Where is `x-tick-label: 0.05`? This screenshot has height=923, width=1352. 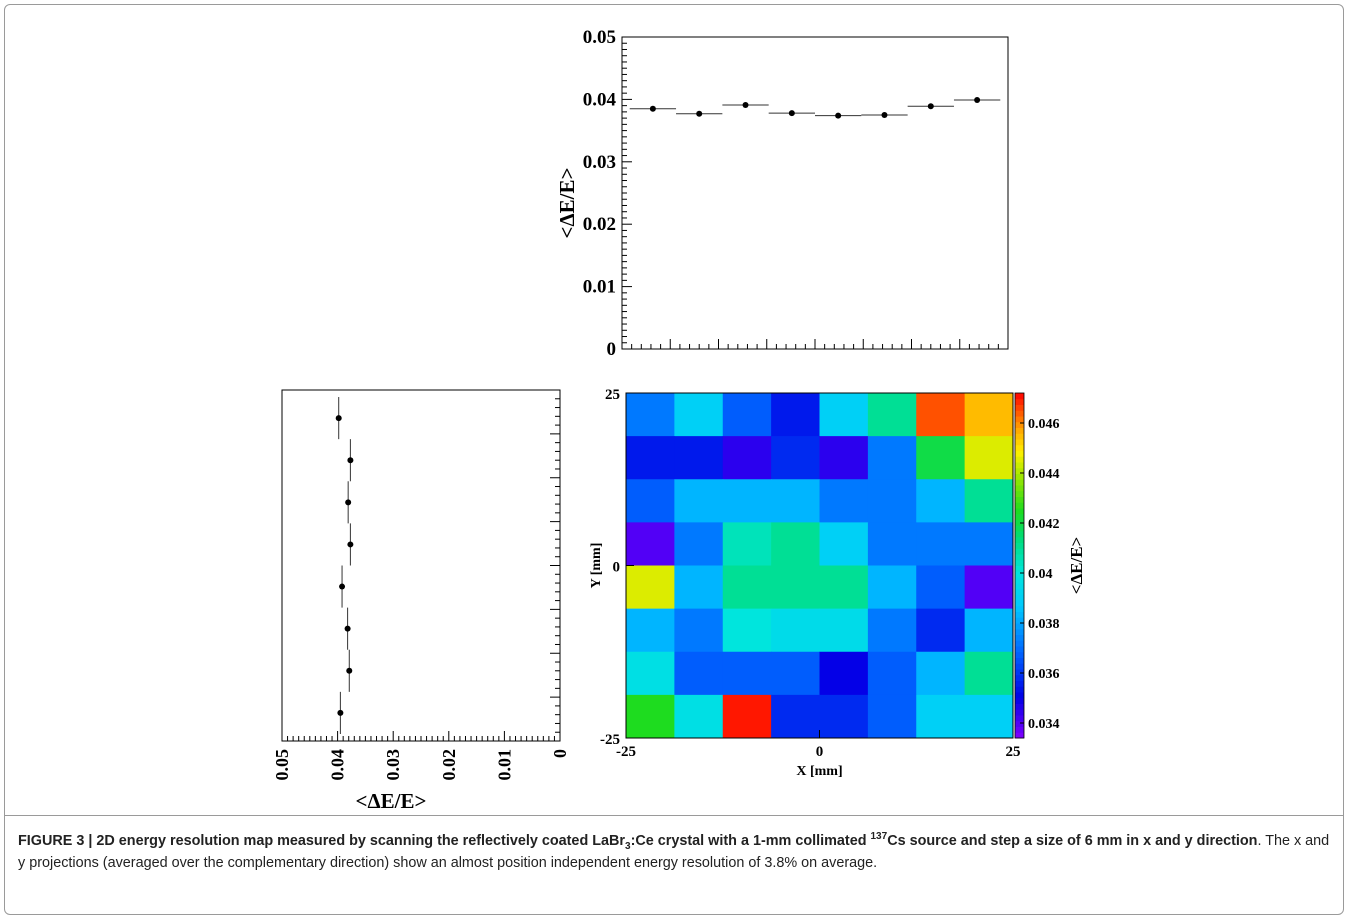
x-tick-label: 0.05 is located at coordinates (282, 765).